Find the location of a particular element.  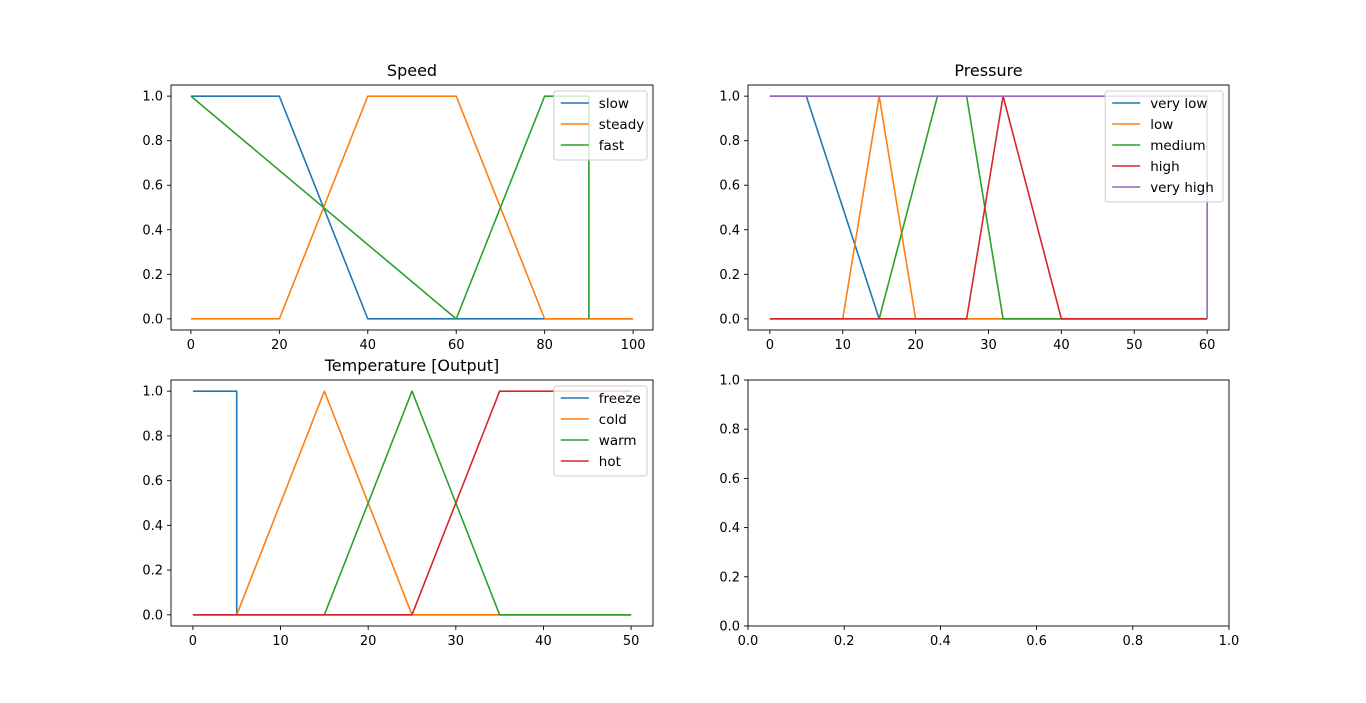

subplot-4: 0.0 0.2 0.4 0.6 0.8 1.0 0.0 0.2 0.4 0.6 0.8 1.0 is located at coordinates (979, 512).